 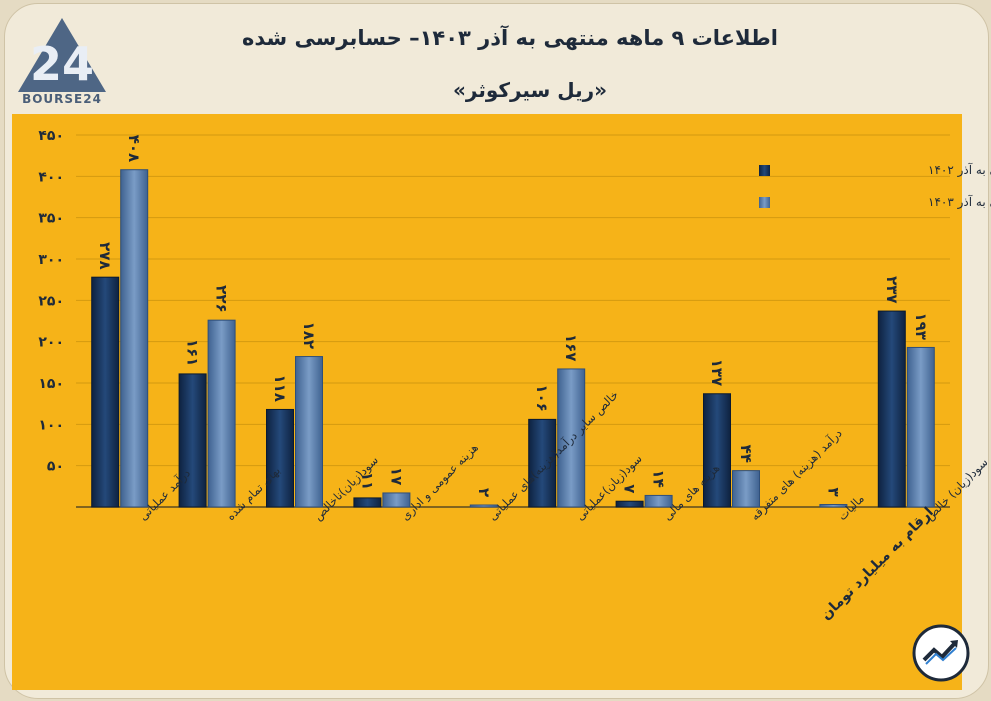 I want to click on y-tick-label: ۵۰, so click(x=55, y=467).